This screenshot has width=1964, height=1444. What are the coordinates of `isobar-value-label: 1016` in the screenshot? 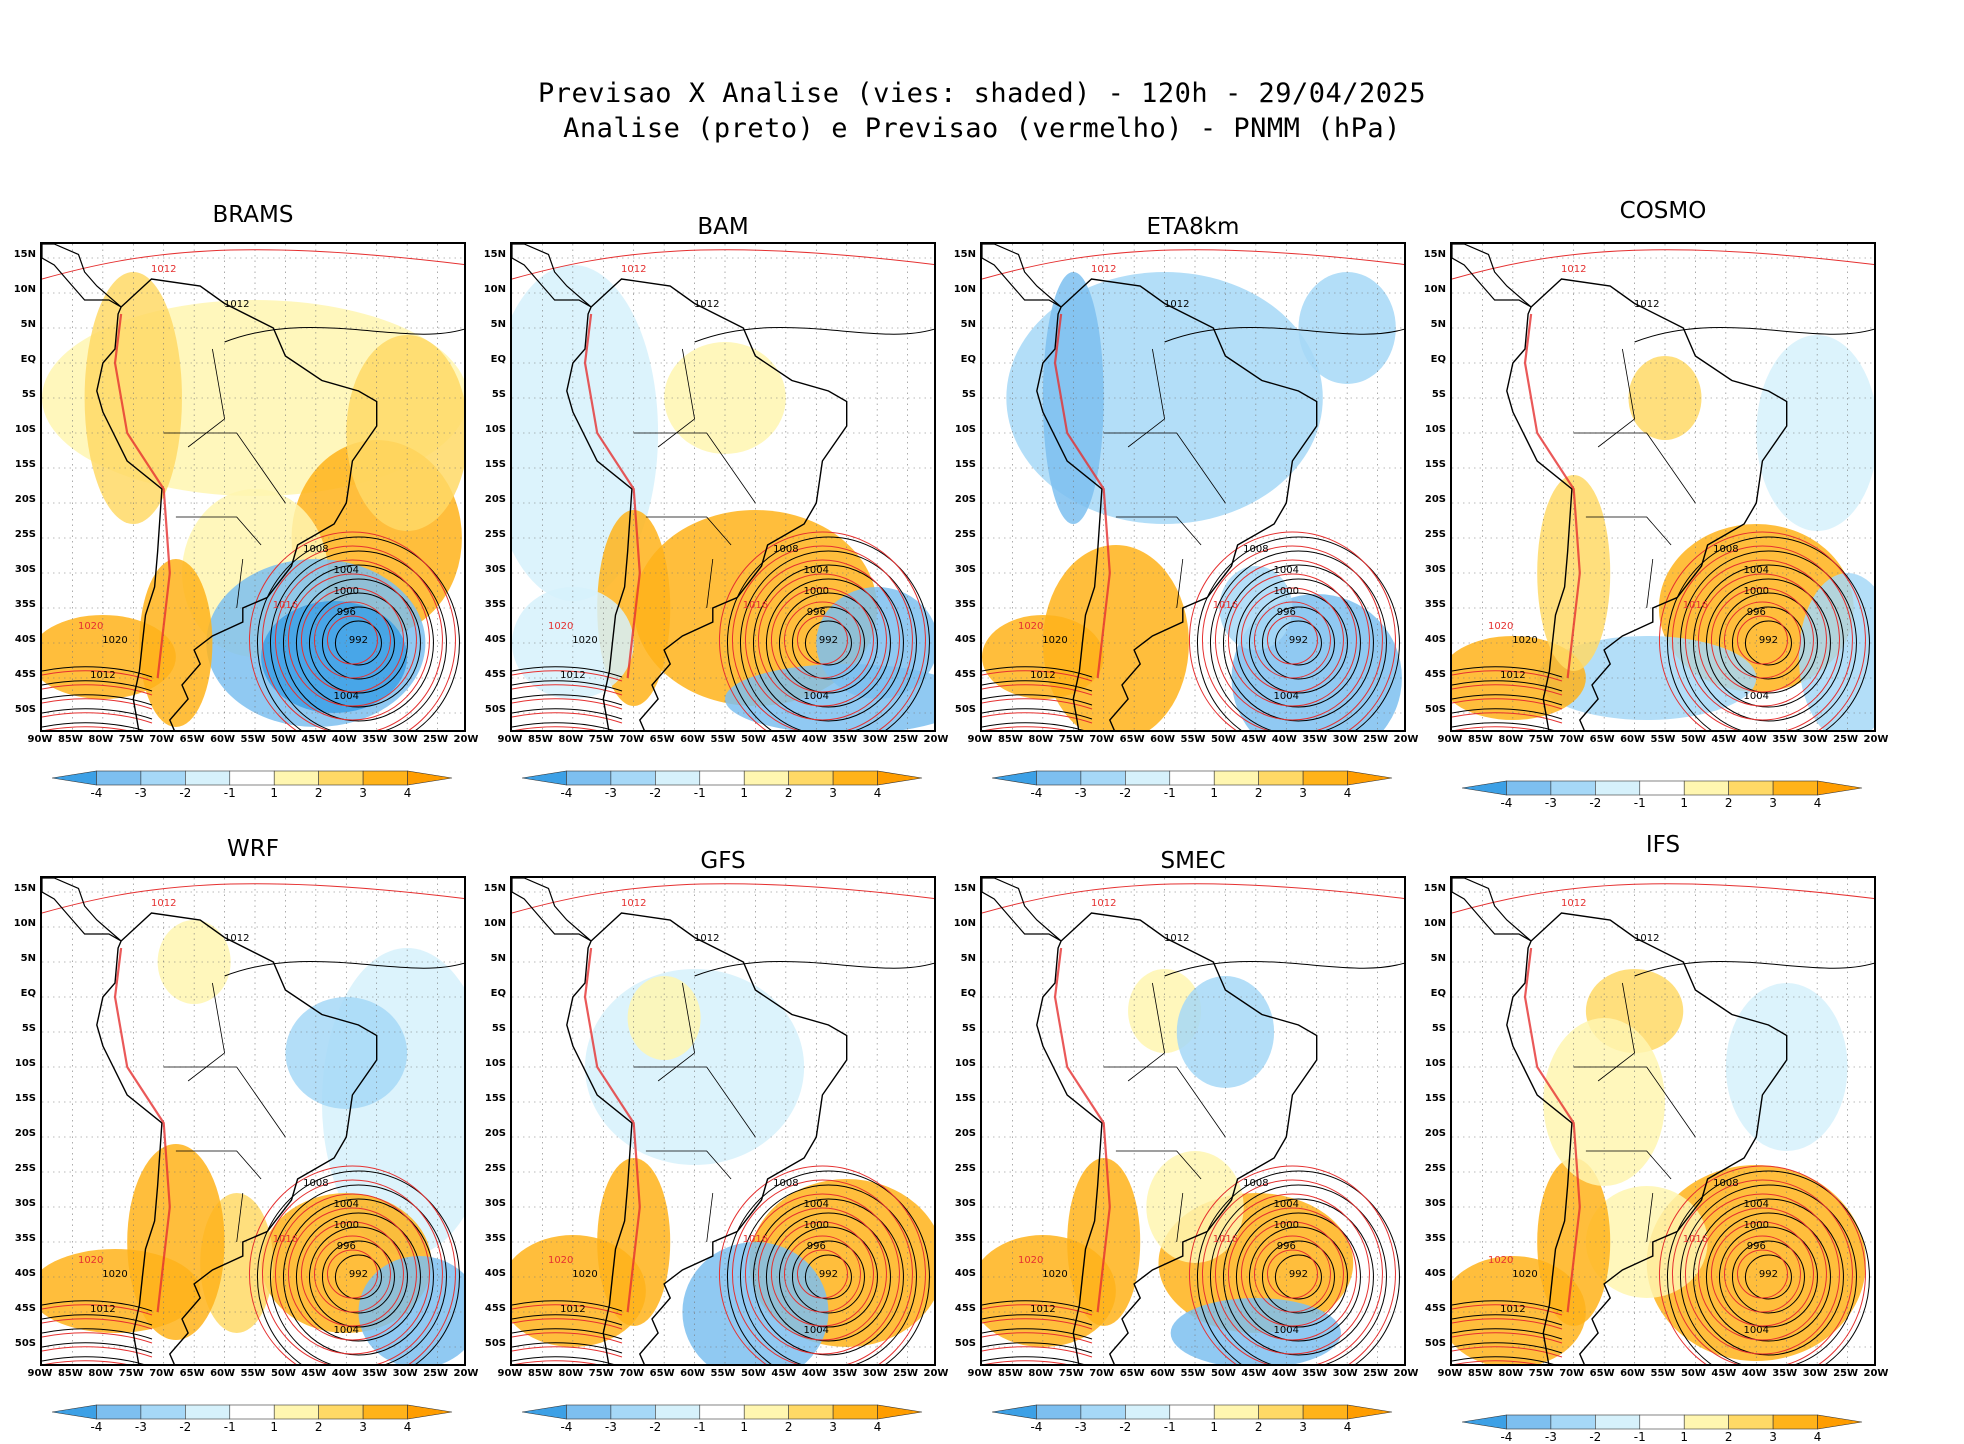 It's located at (1695, 605).